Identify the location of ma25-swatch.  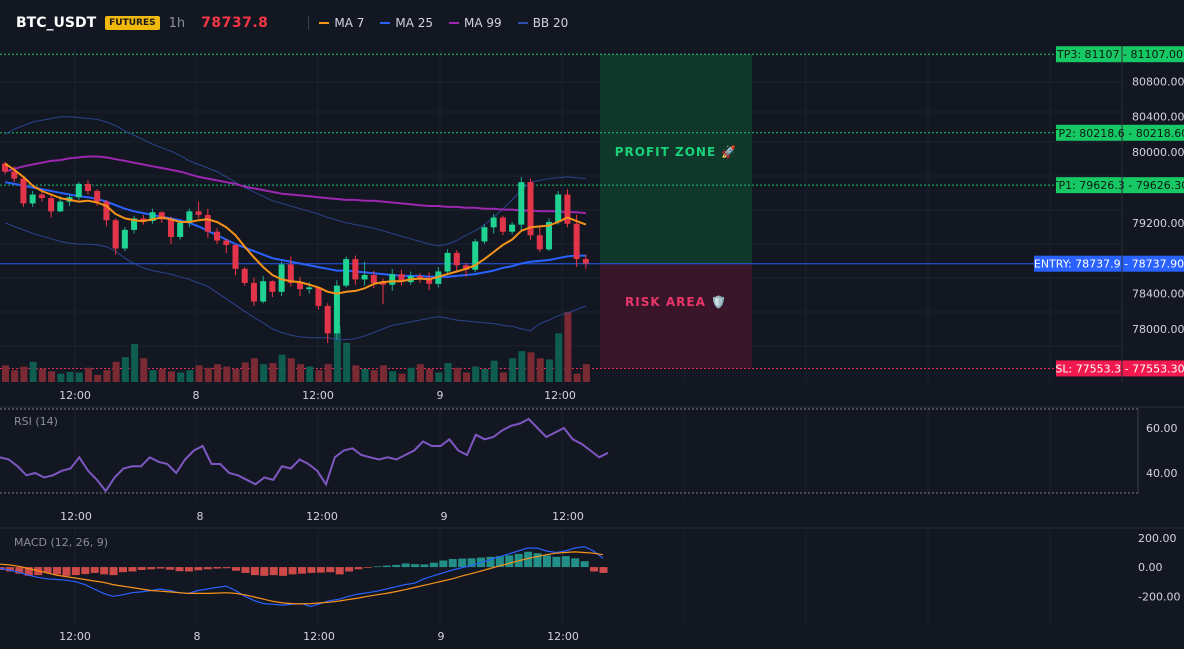
(385, 23).